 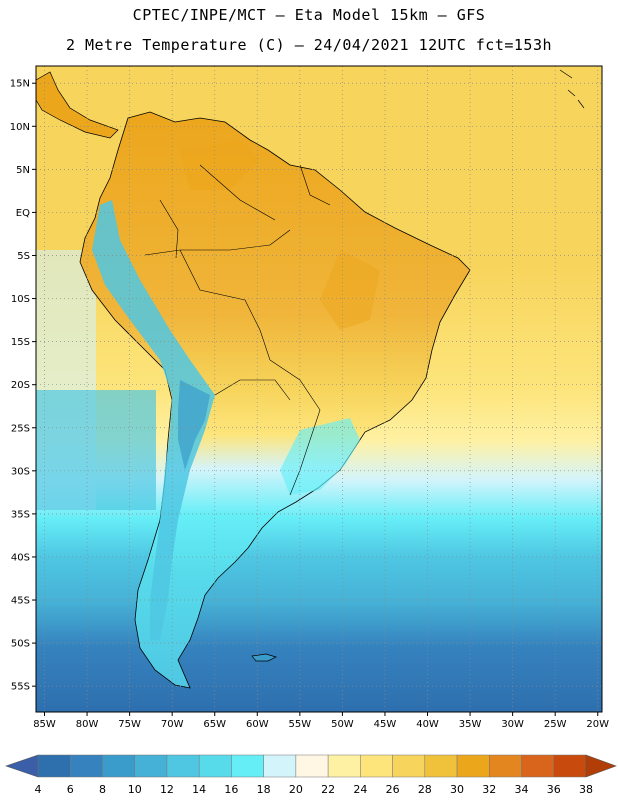 I want to click on colorbar-right-arrow, so click(x=601, y=766).